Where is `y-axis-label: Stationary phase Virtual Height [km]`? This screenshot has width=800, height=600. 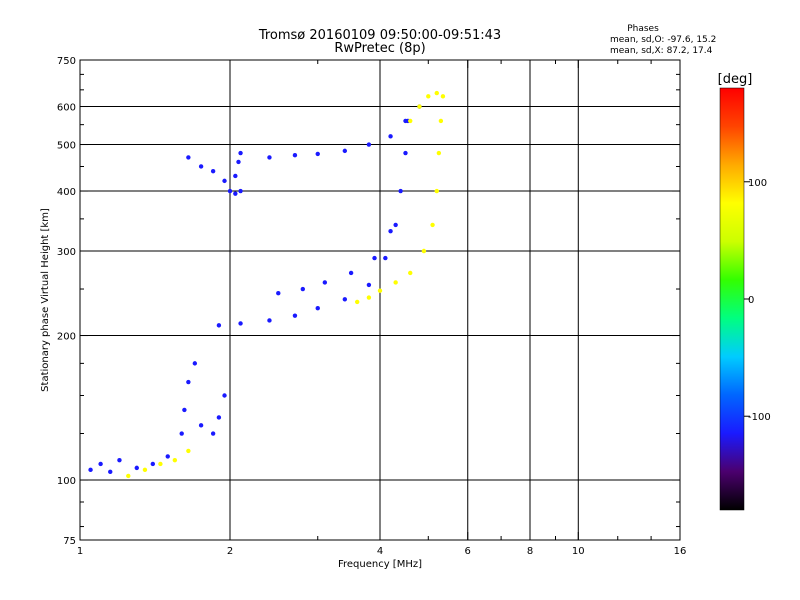
y-axis-label: Stationary phase Virtual Height [km] is located at coordinates (45, 300).